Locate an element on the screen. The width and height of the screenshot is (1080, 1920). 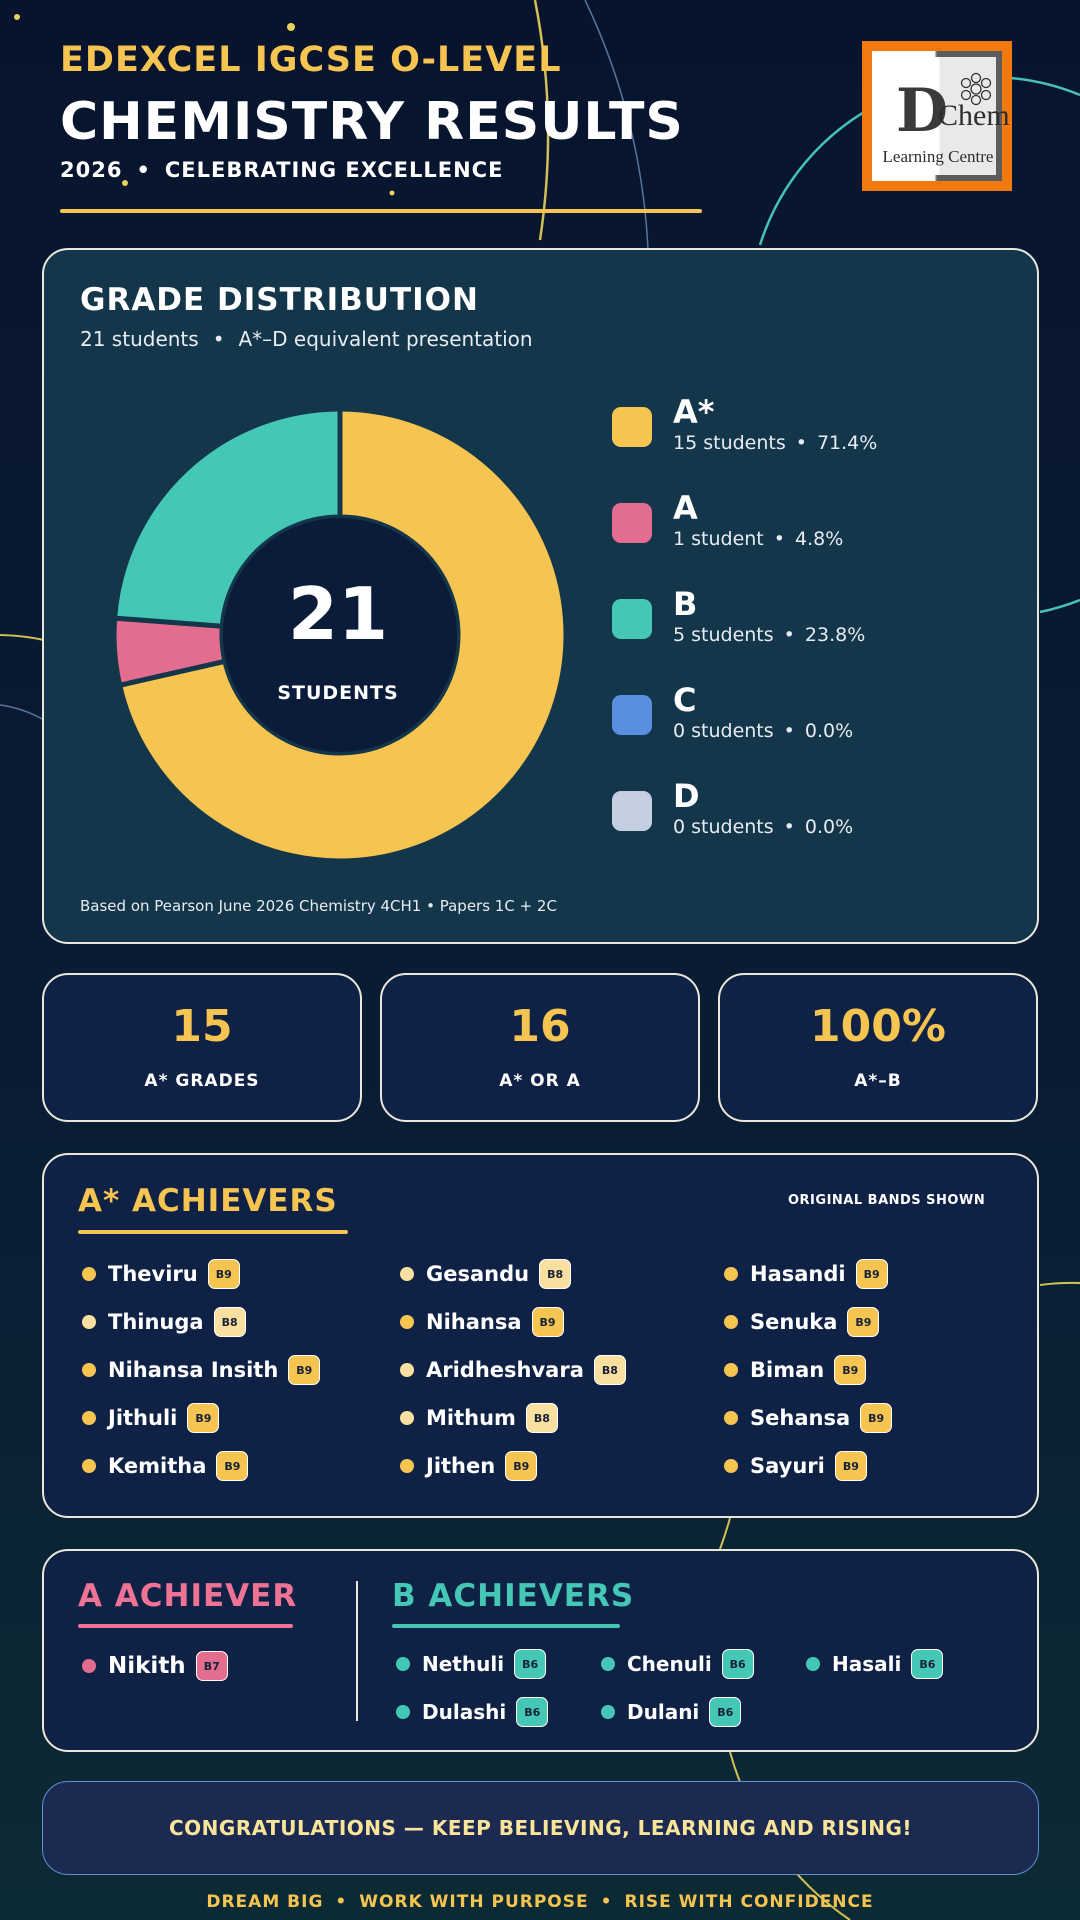
achiever-item: Dulashi B6 is located at coordinates (472, 1712).